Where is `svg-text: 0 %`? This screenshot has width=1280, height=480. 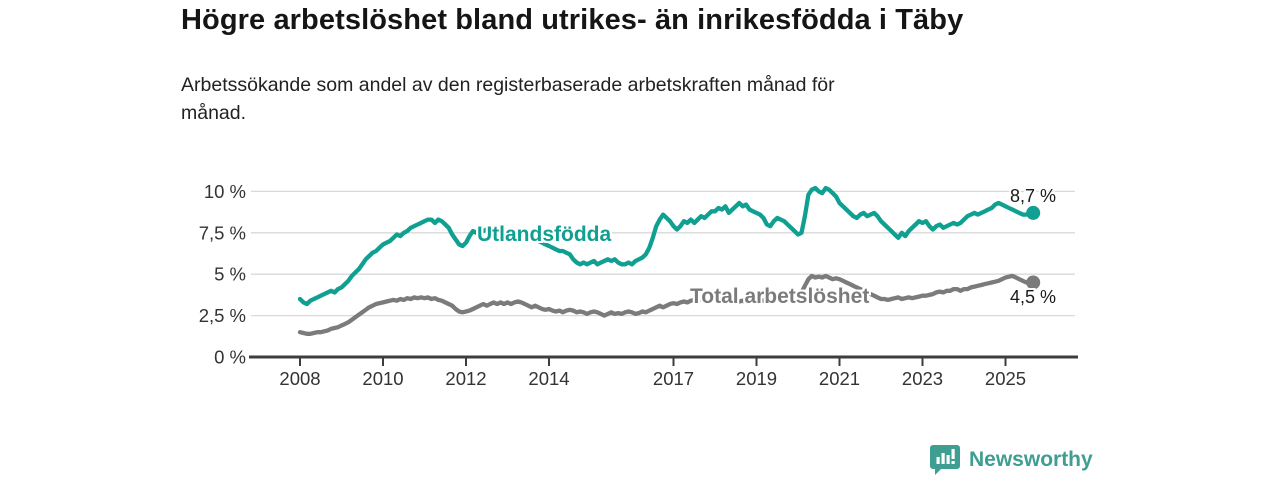 svg-text: 0 % is located at coordinates (230, 357).